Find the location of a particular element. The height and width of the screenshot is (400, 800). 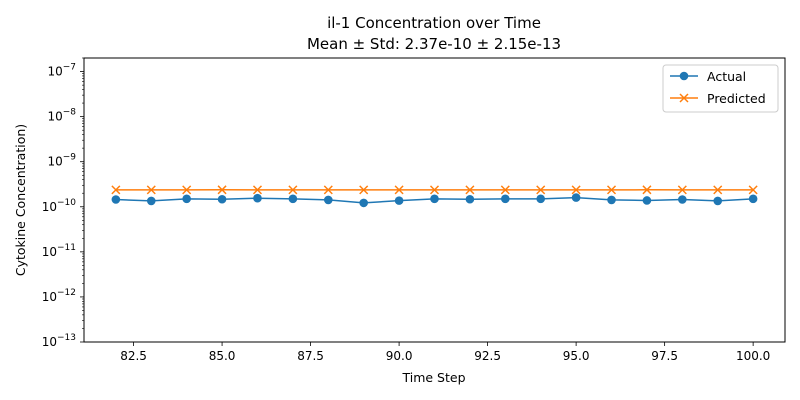

y-tick-exponent: −8 is located at coordinates (70, 113).